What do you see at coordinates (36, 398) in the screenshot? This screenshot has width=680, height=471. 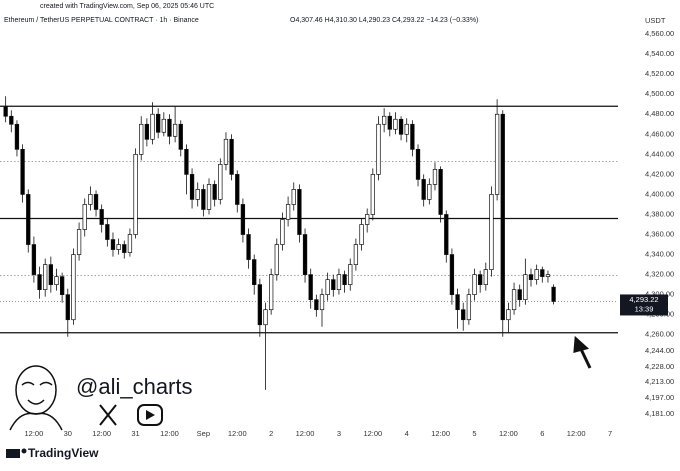 I see `avatar` at bounding box center [36, 398].